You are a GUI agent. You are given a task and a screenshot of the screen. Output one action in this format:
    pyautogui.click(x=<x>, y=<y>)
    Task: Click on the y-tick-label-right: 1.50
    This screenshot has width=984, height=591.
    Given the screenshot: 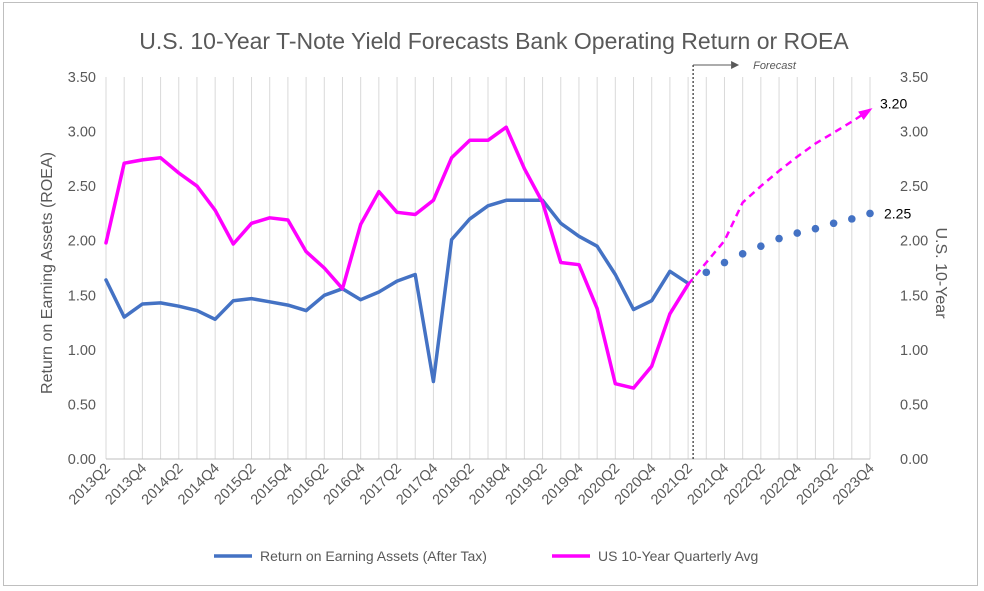 What is the action you would take?
    pyautogui.click(x=914, y=296)
    